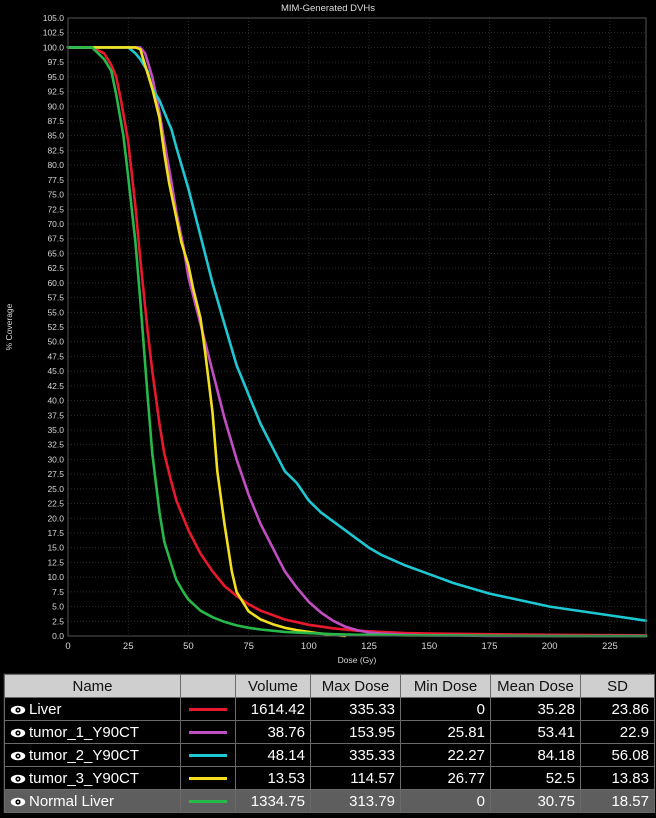 The height and width of the screenshot is (818, 656). Describe the element at coordinates (617, 755) in the screenshot. I see `cell-sd: 56.08` at that location.